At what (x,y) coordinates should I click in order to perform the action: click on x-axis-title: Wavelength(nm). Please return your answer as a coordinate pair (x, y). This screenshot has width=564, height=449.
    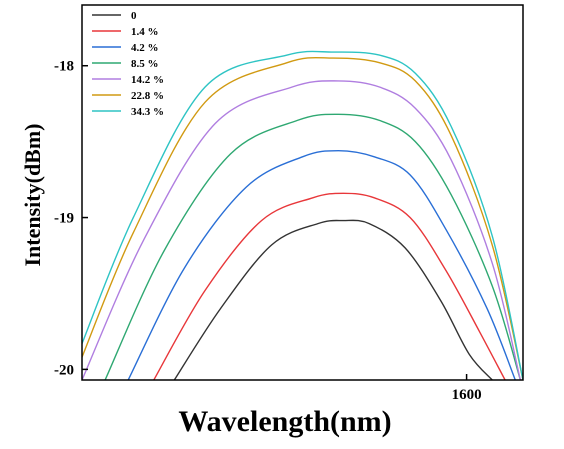
    Looking at the image, I should click on (284, 421).